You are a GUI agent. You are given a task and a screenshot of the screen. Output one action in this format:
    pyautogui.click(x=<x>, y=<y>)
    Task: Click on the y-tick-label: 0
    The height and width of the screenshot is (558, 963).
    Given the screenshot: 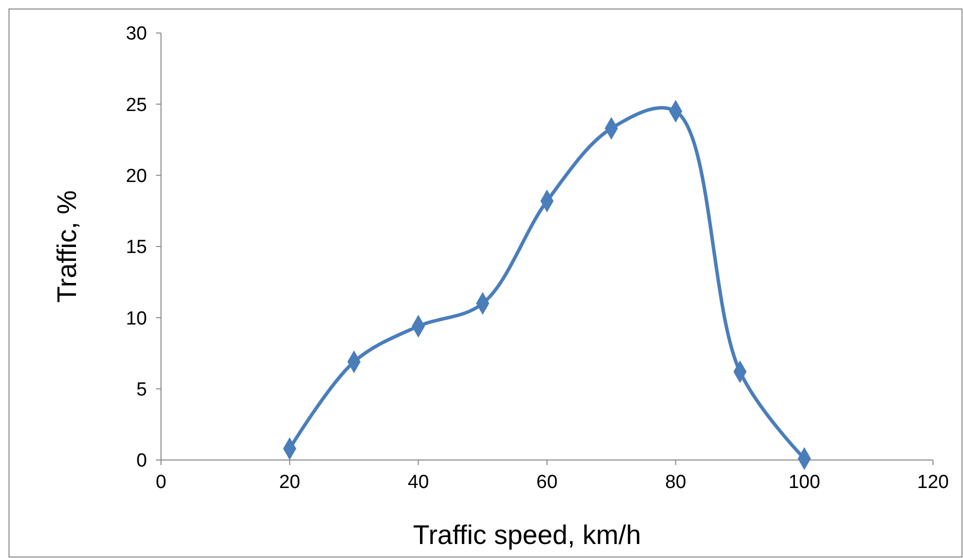 What is the action you would take?
    pyautogui.click(x=141, y=461)
    